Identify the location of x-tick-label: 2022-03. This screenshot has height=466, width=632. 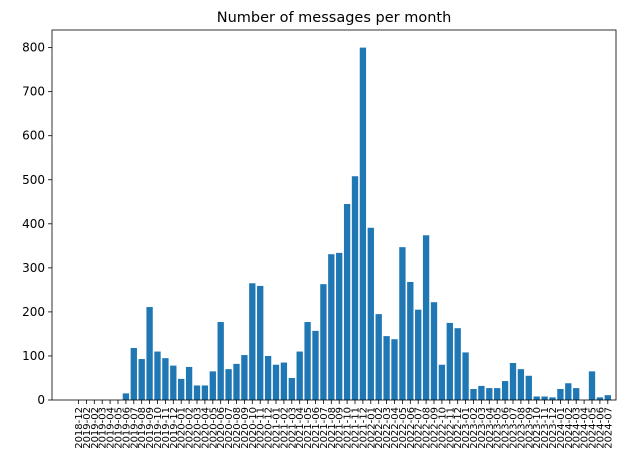
(387, 428).